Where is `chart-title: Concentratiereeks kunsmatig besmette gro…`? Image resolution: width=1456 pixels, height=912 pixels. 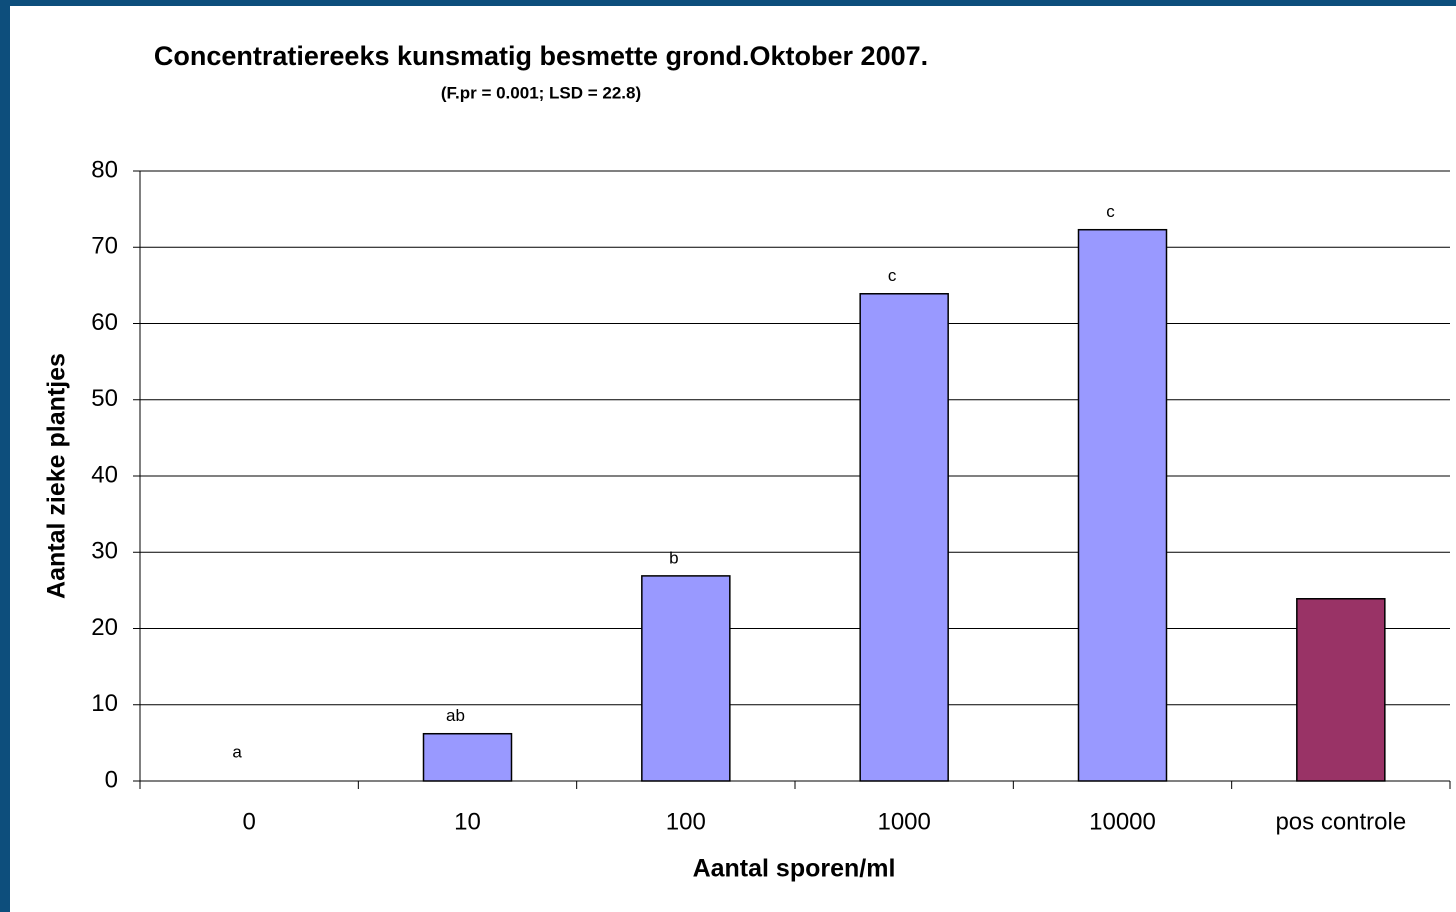
chart-title: Concentratiereeks kunsmatig besmette gro… is located at coordinates (541, 56).